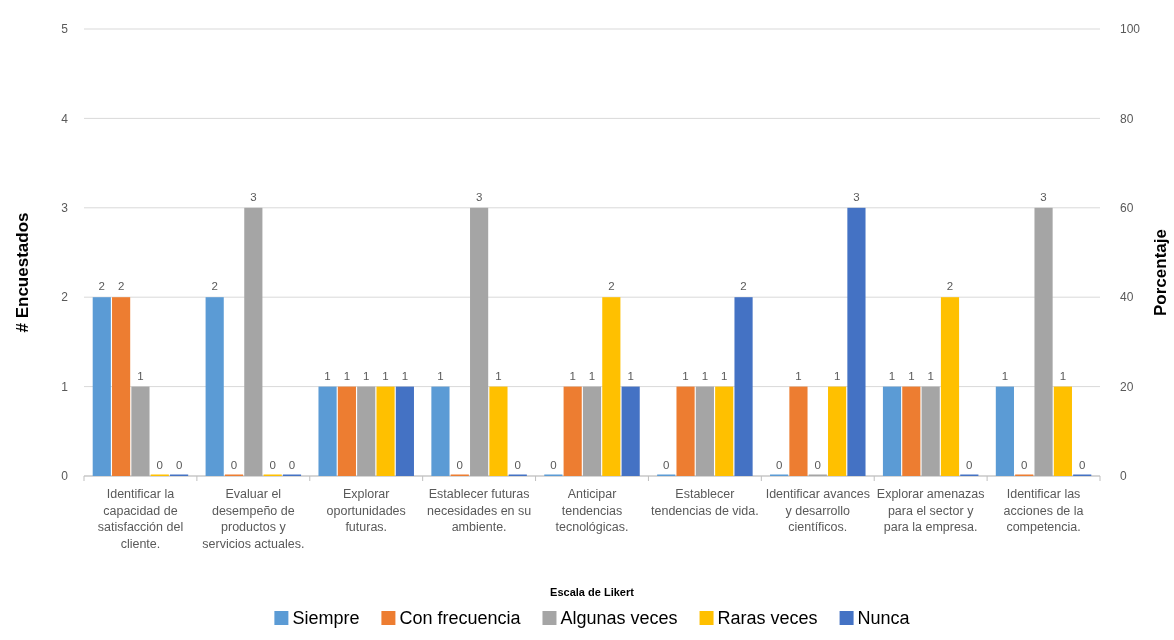  I want to click on x-tick-label: Identificar las acciones de la competencia., so click(1043, 510).